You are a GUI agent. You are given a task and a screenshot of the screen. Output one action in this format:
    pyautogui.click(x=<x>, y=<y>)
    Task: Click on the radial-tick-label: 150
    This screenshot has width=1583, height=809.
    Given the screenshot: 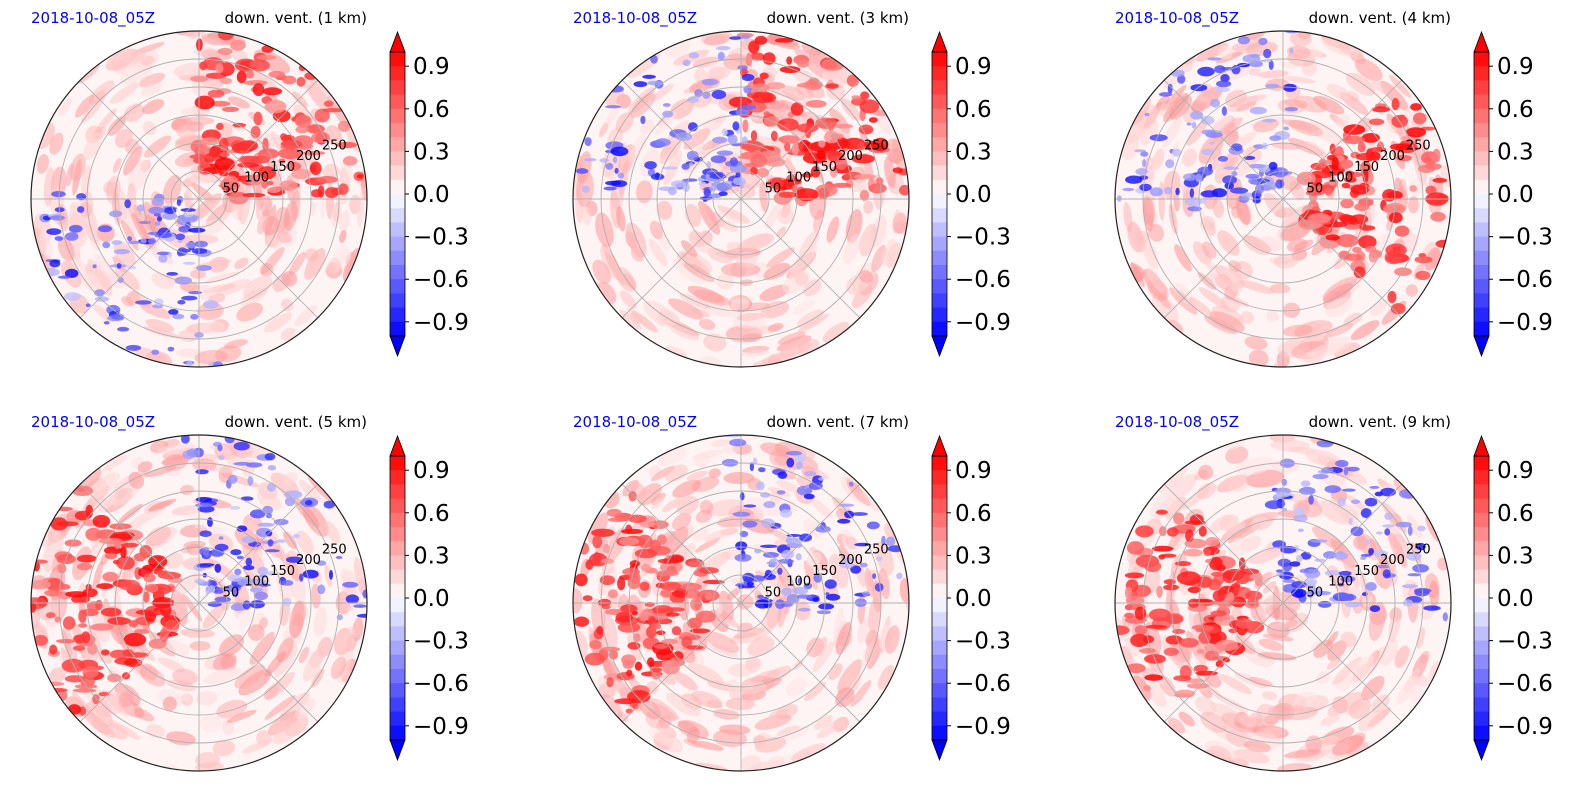 What is the action you would take?
    pyautogui.click(x=824, y=167)
    